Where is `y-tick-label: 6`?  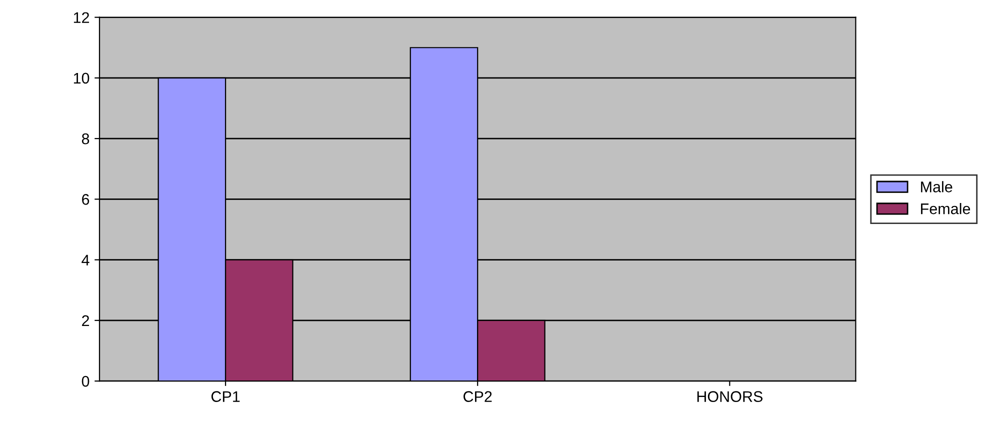 y-tick-label: 6 is located at coordinates (86, 199).